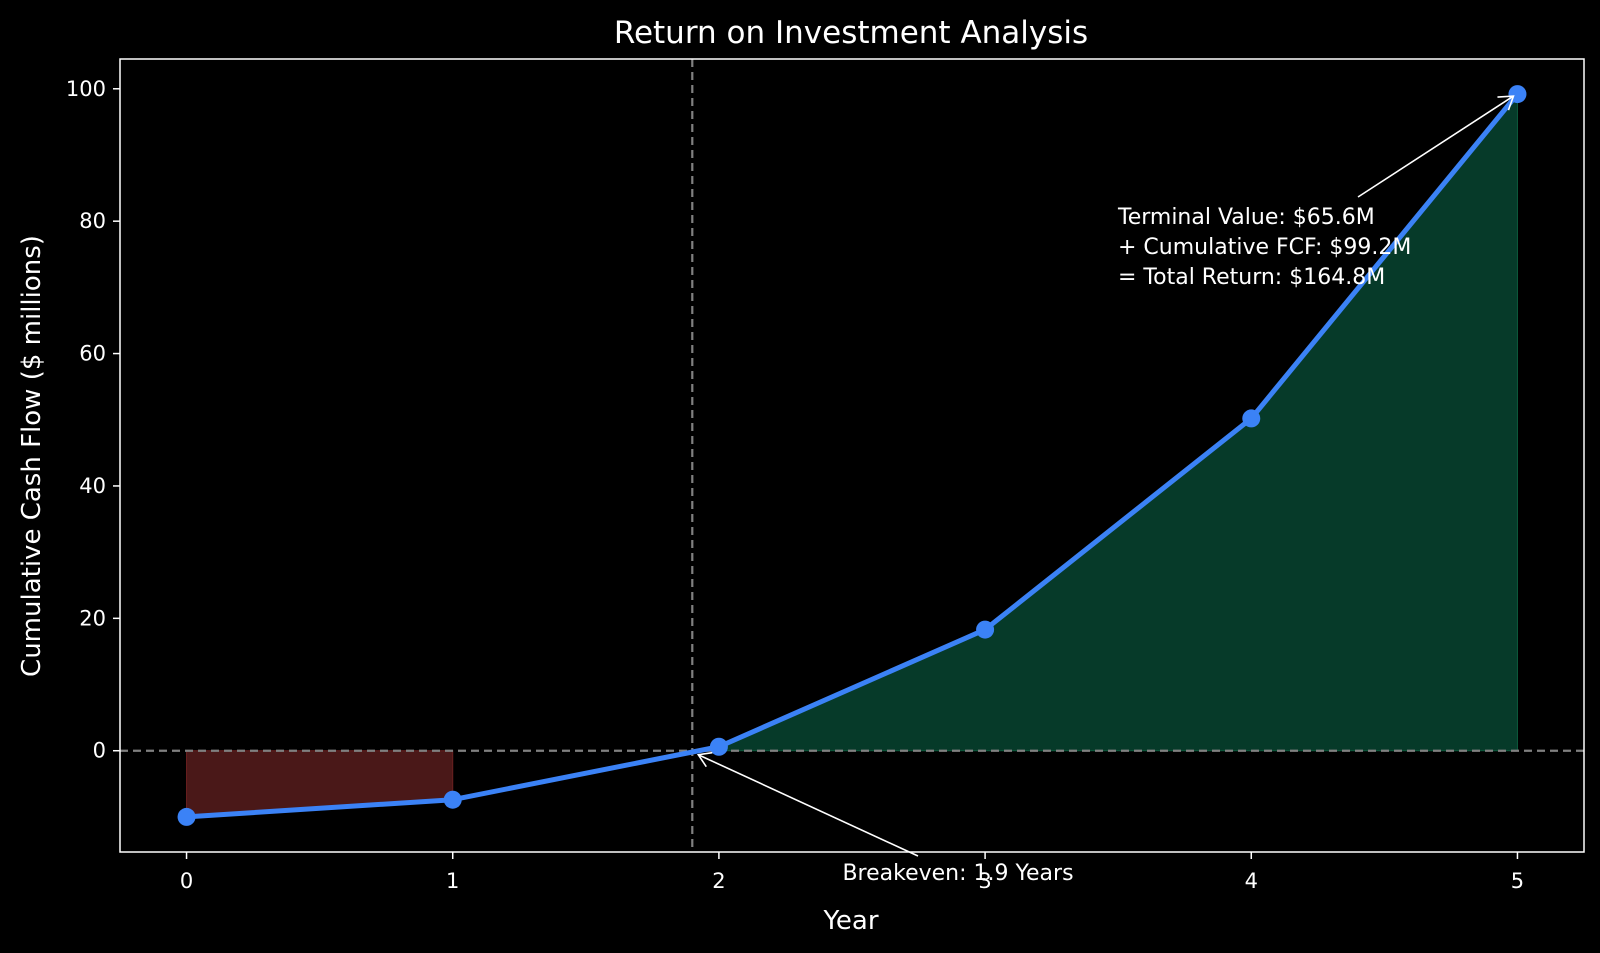  I want to click on terminal-annotation-line: + Cumulative FCF: $99.2M, so click(1264, 247).